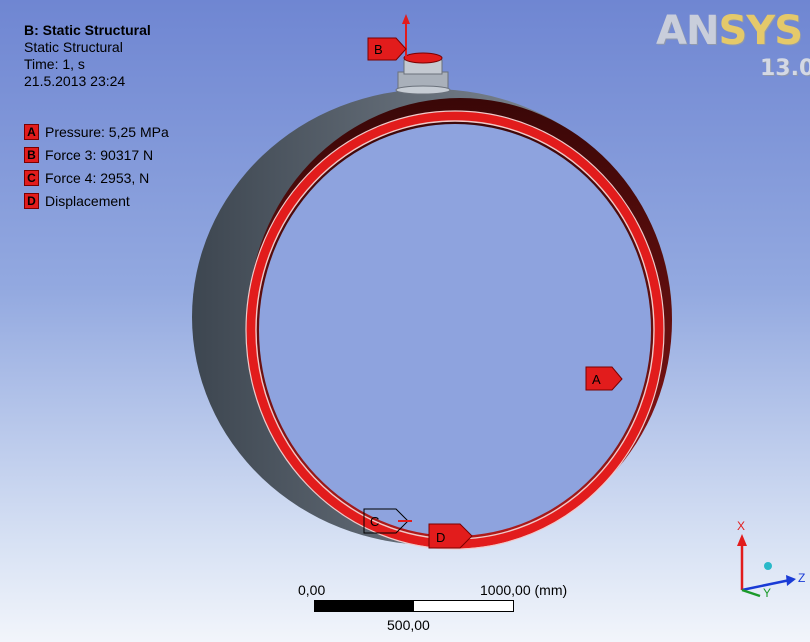  What do you see at coordinates (596, 379) in the screenshot?
I see `marker-a-label: A` at bounding box center [596, 379].